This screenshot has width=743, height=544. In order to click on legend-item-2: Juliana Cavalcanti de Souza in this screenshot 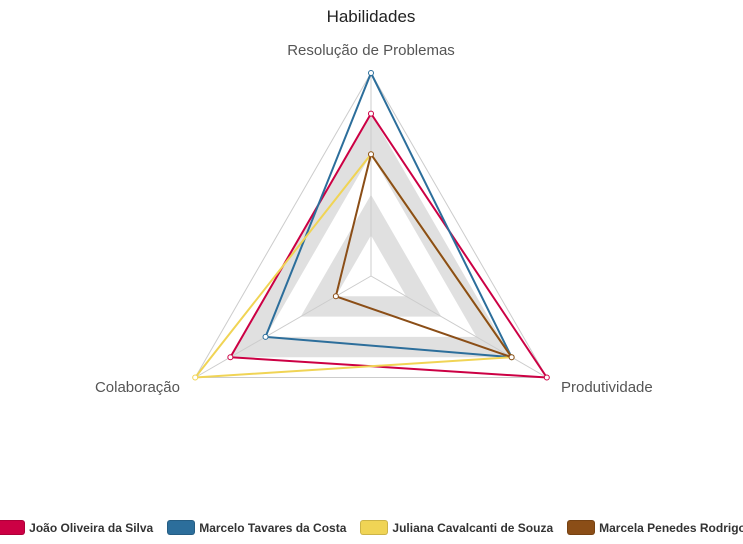, I will do `click(456, 527)`.